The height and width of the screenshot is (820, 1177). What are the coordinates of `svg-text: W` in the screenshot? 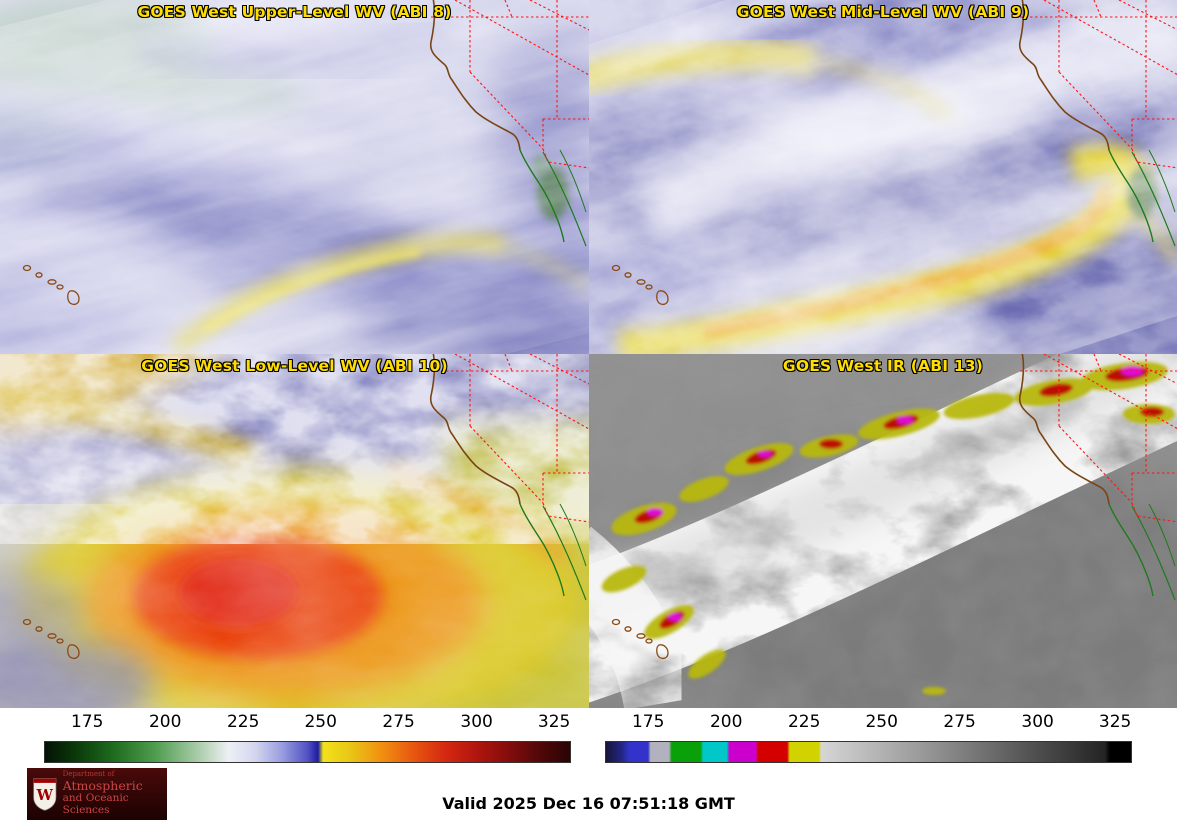 It's located at (45, 795).